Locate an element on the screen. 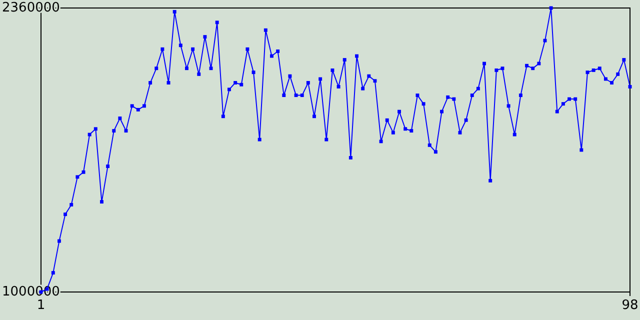  y-tick-label: 2360000 is located at coordinates (31, 8).